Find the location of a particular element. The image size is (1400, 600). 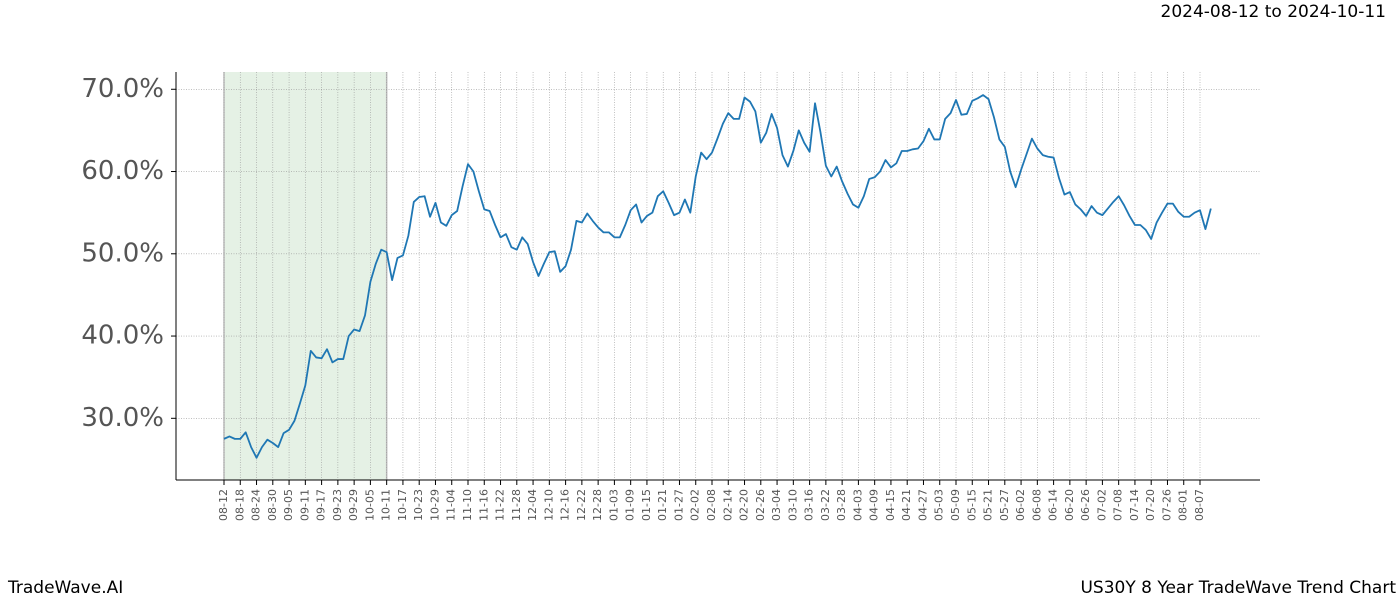

x-tick-label: 10-11 is located at coordinates (386, 505).